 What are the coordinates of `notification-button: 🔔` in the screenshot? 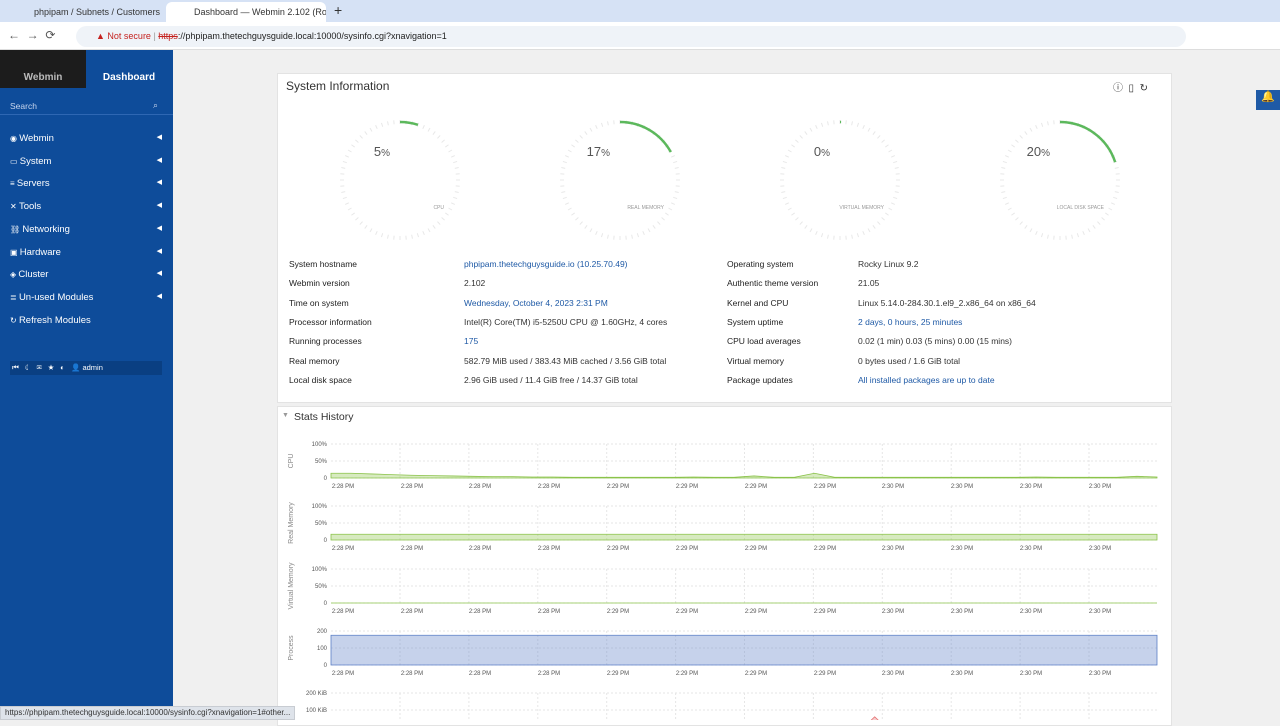 It's located at (1268, 100).